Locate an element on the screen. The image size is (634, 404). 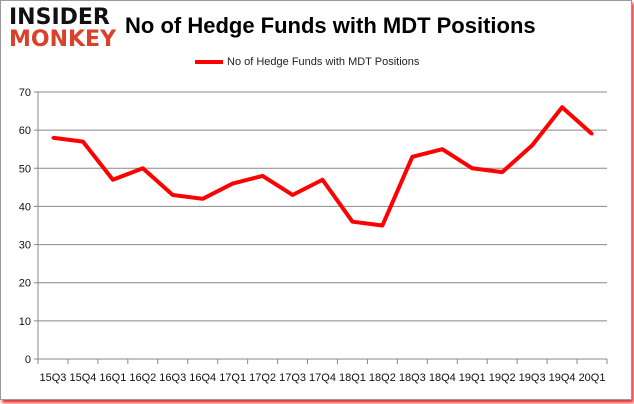
x-tick-label: 17Q2 is located at coordinates (262, 378).